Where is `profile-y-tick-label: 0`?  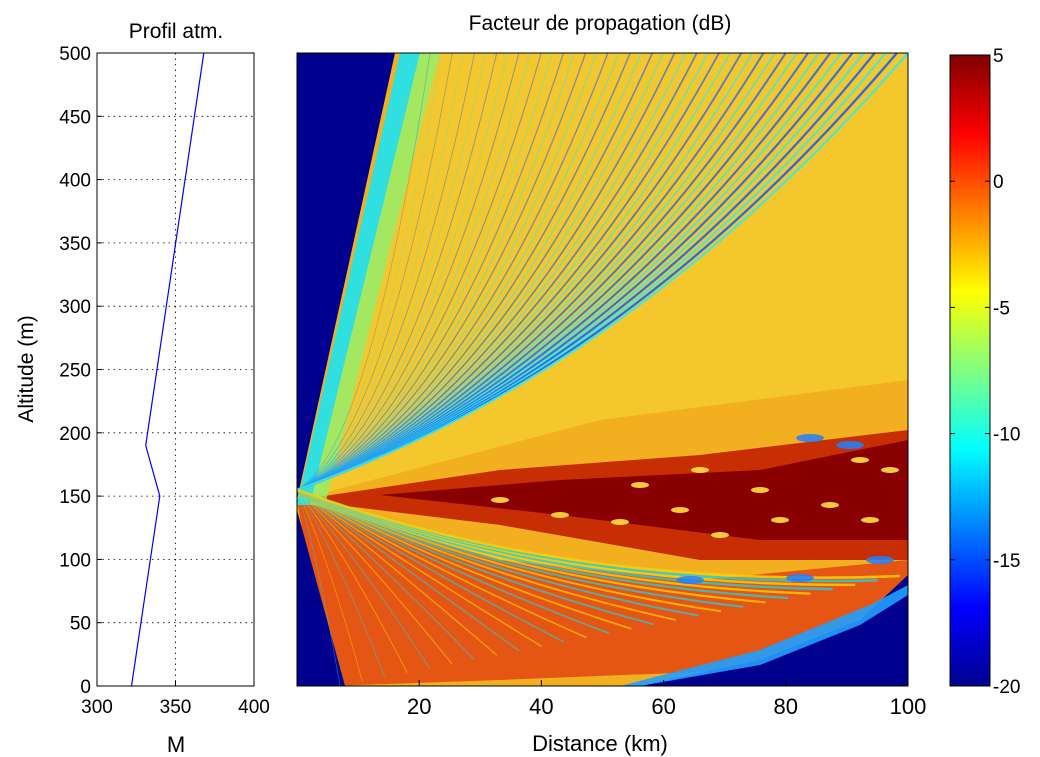 profile-y-tick-label: 0 is located at coordinates (85, 687).